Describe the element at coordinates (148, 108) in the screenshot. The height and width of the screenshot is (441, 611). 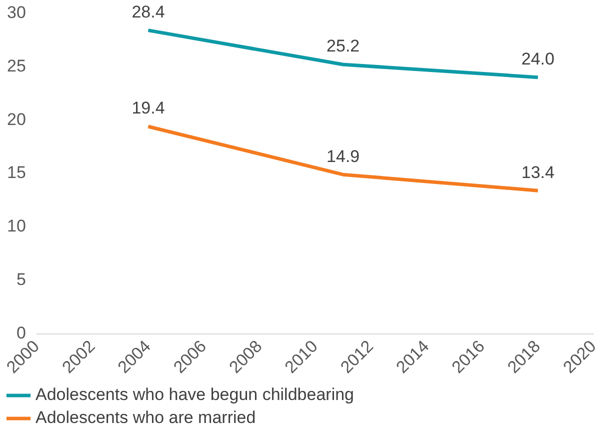
I see `data-label: 19.4` at that location.